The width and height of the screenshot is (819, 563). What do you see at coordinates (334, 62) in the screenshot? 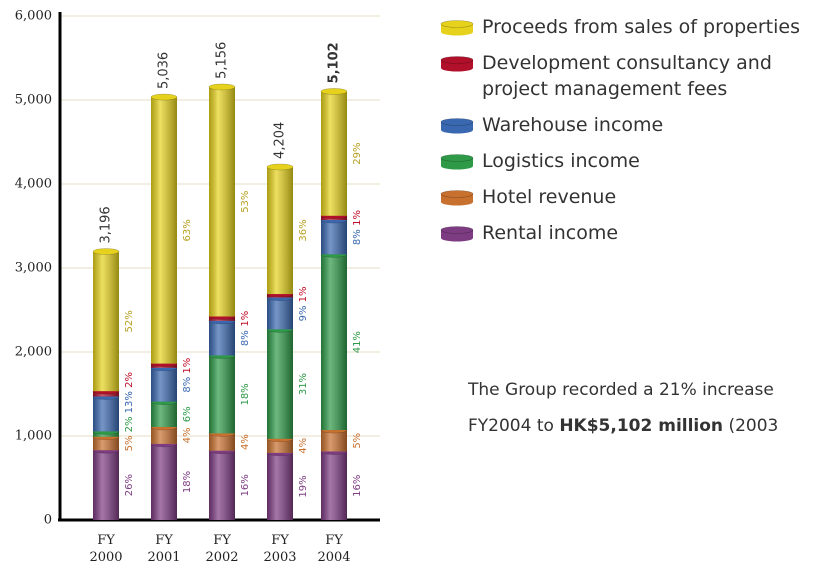
I see `total-label: 5,102` at bounding box center [334, 62].